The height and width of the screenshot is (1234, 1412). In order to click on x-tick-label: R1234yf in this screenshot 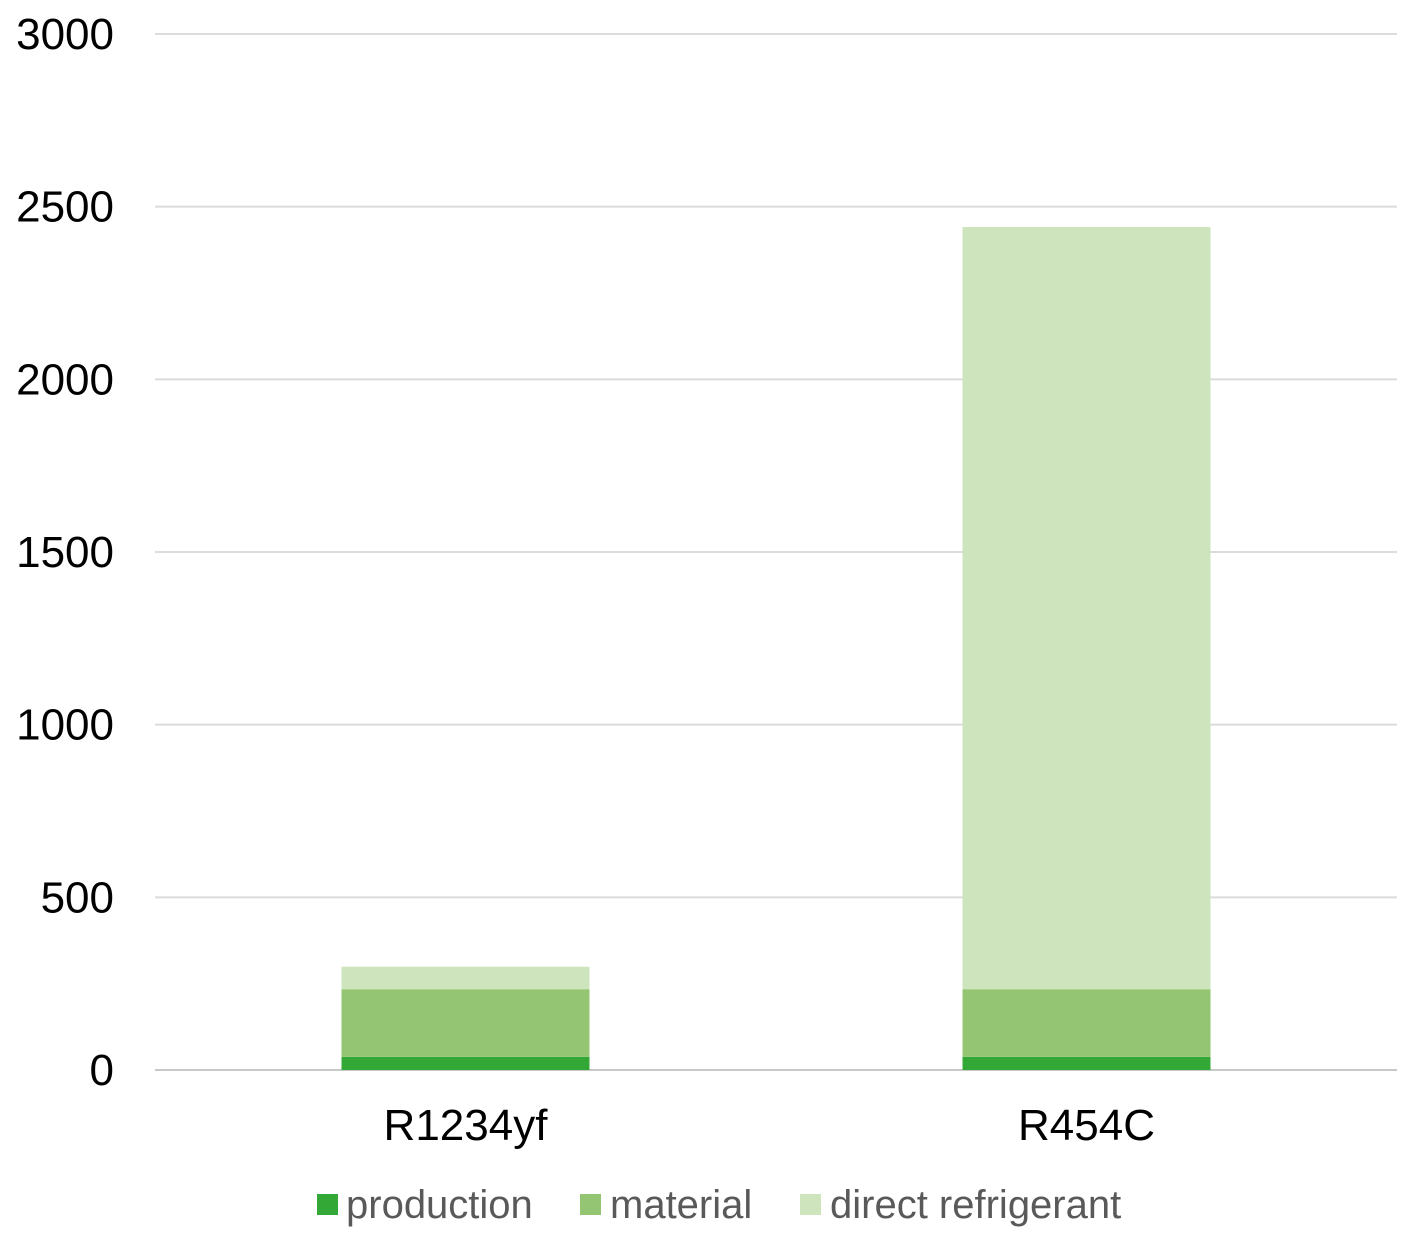, I will do `click(466, 1125)`.